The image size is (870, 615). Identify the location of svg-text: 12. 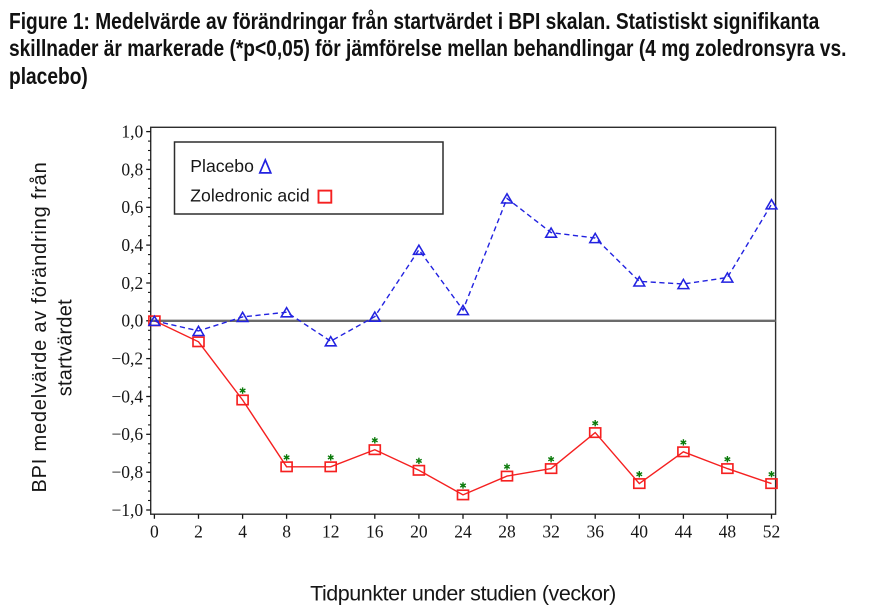
(331, 531).